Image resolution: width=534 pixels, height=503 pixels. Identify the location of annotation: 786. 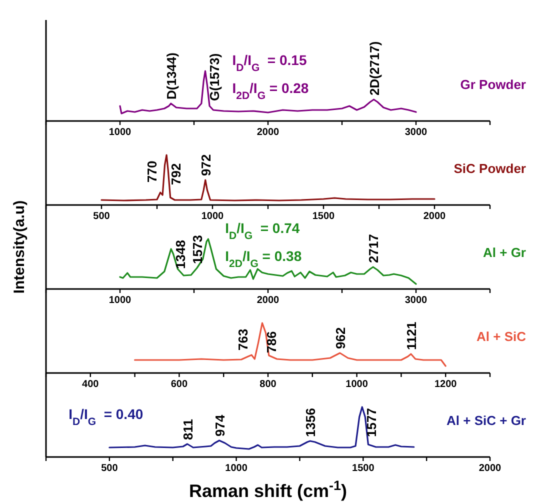
(272, 342).